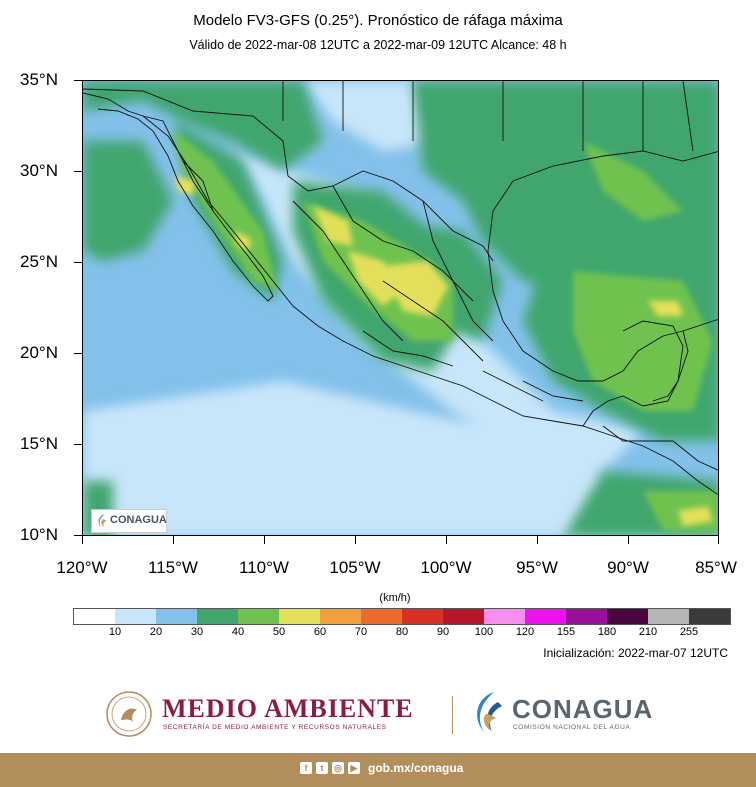  I want to click on social-icons: f t ◎ ▶, so click(330, 768).